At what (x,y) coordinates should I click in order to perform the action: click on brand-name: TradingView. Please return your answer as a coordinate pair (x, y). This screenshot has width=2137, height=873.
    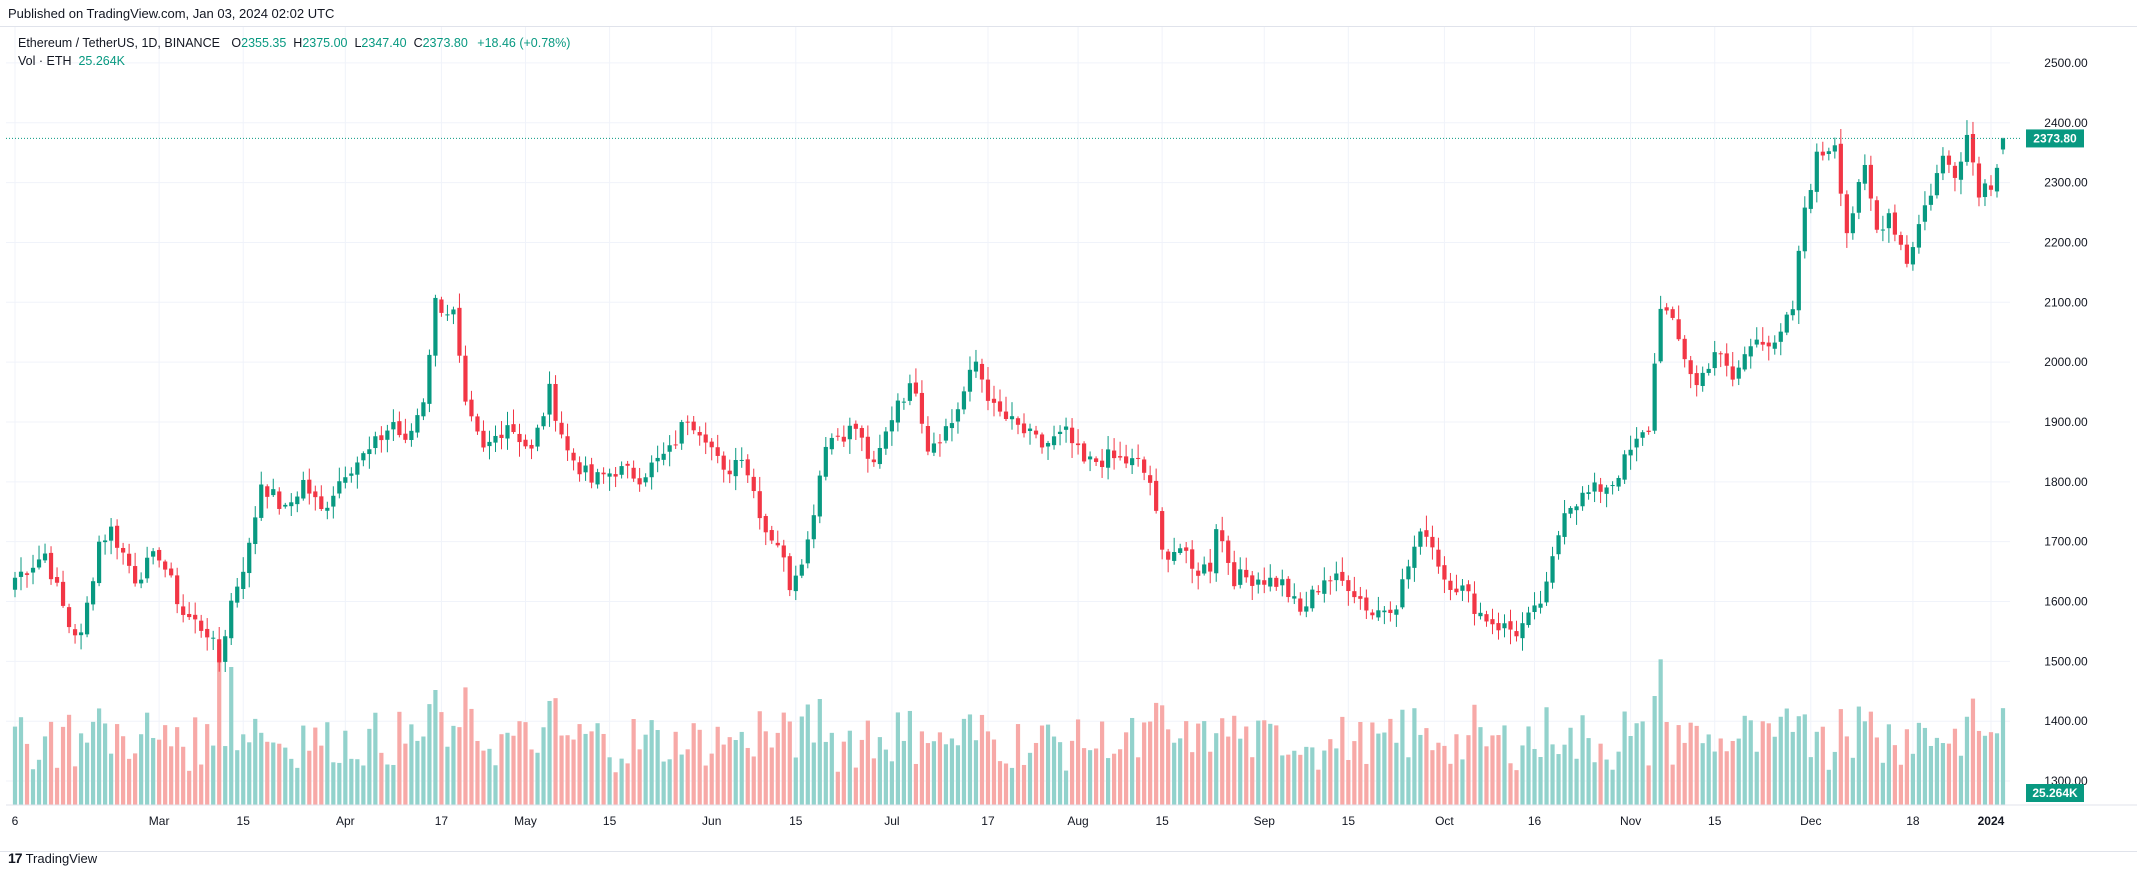
    Looking at the image, I should click on (61, 858).